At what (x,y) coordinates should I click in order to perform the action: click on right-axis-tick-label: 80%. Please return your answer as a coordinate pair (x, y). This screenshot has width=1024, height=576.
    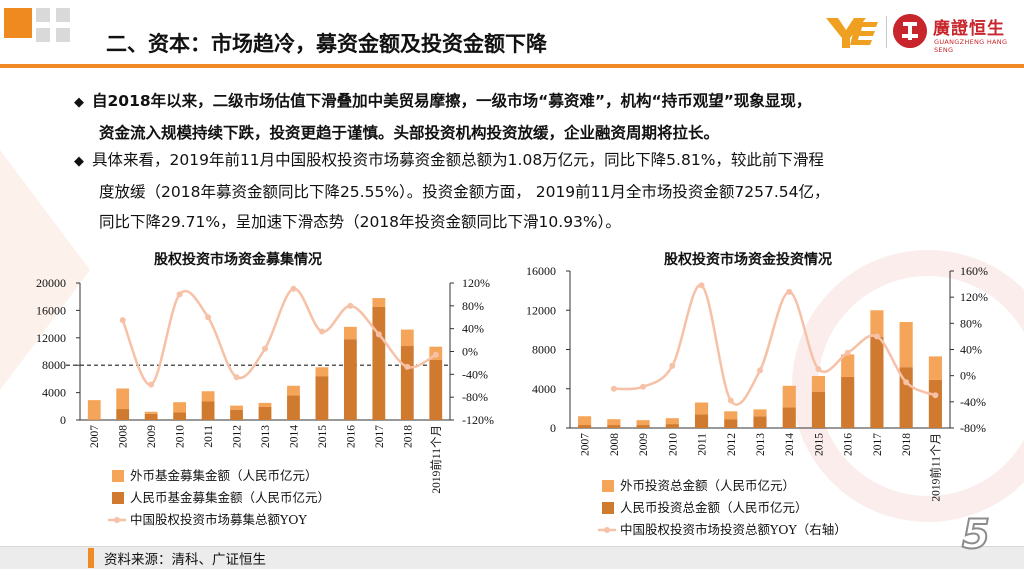
    Looking at the image, I should click on (971, 323).